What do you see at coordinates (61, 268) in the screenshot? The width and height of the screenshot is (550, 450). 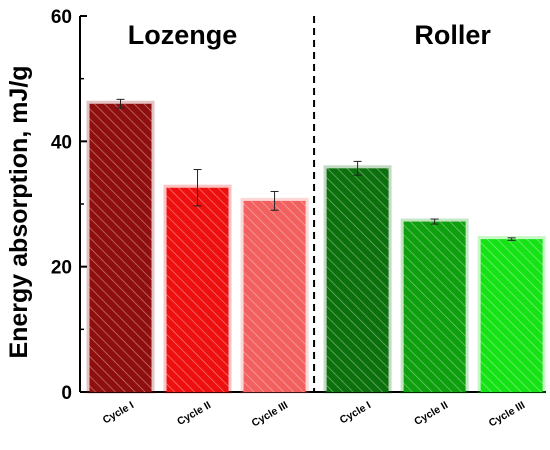 I see `y-tick-label: 20` at bounding box center [61, 268].